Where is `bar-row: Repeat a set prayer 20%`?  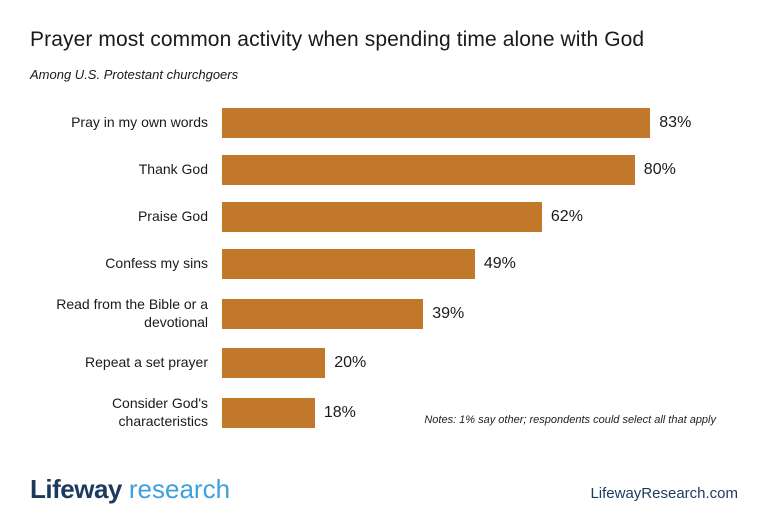
bar-row: Repeat a set prayer 20% is located at coordinates (384, 363).